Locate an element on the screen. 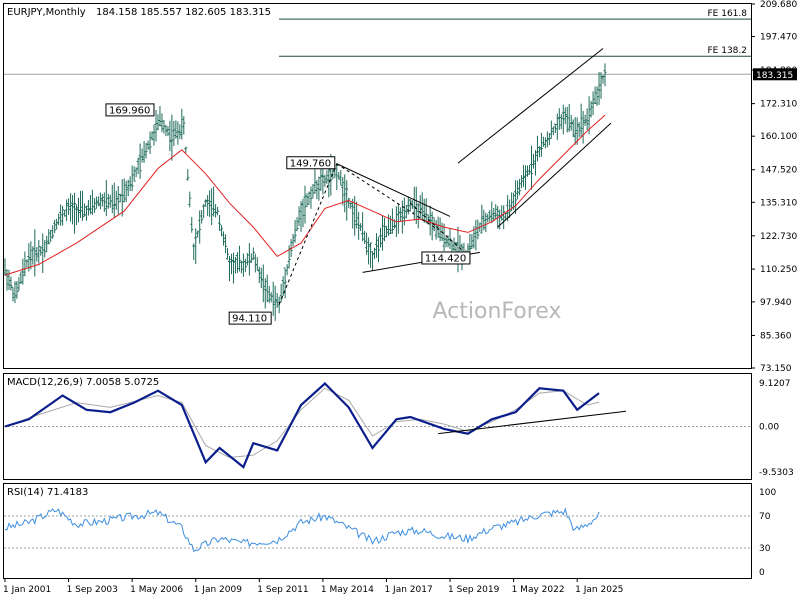 This screenshot has width=800, height=604. price-y-tick-2: 97.940 is located at coordinates (776, 303).